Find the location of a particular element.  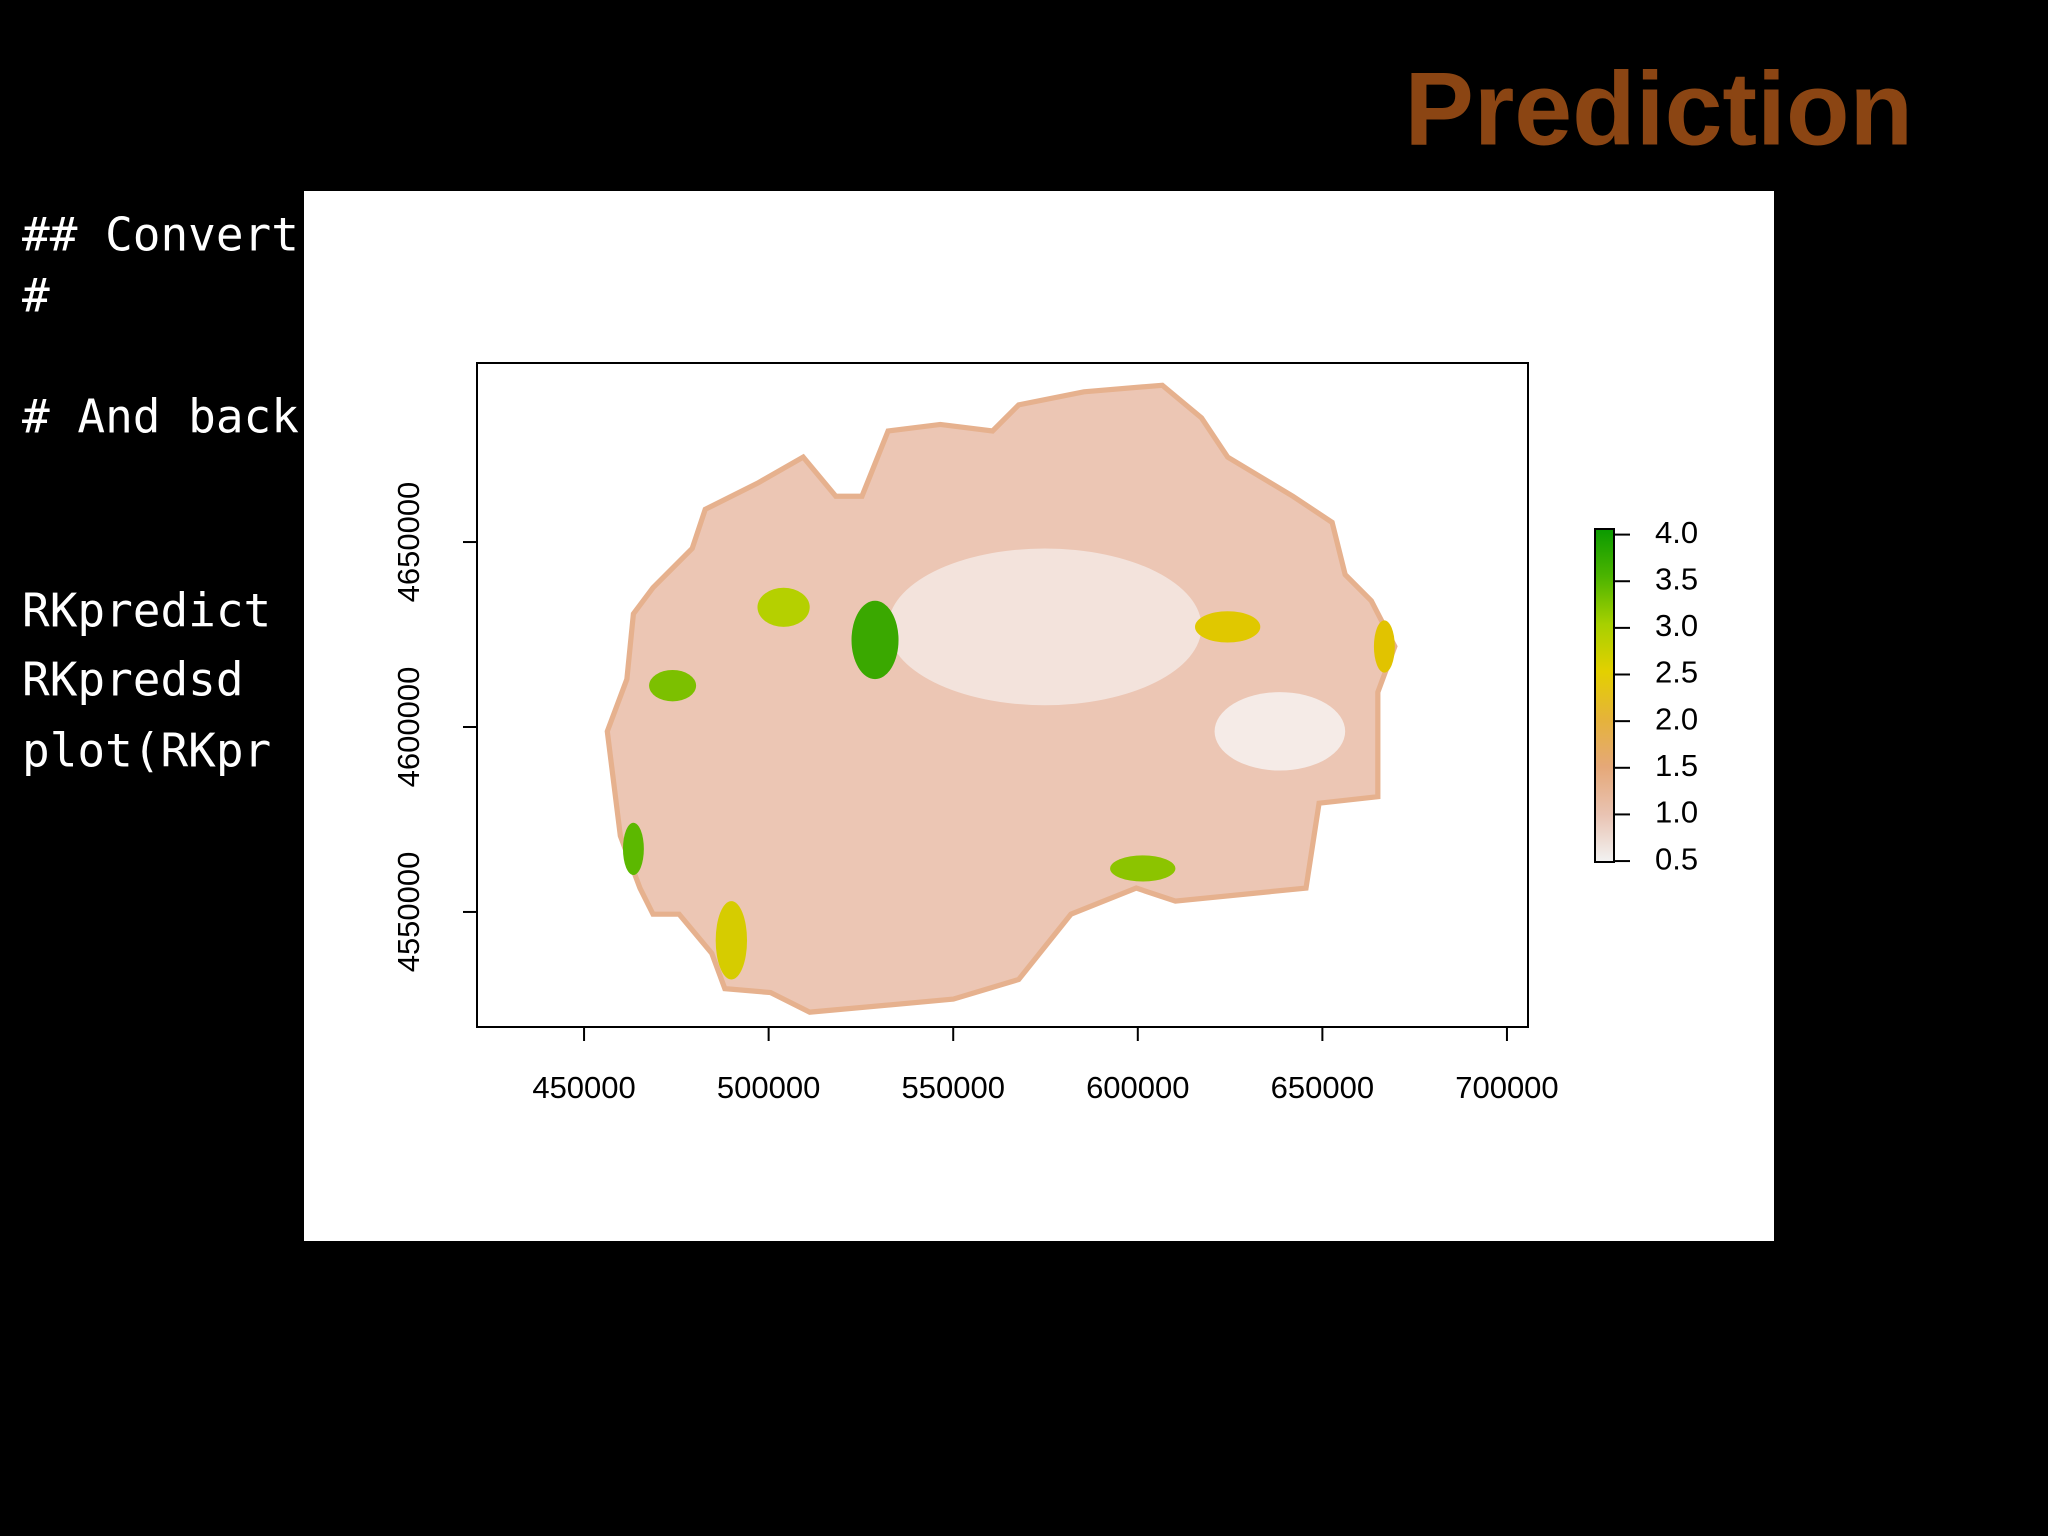

x-tick-label: 700000 is located at coordinates (1506, 1087).